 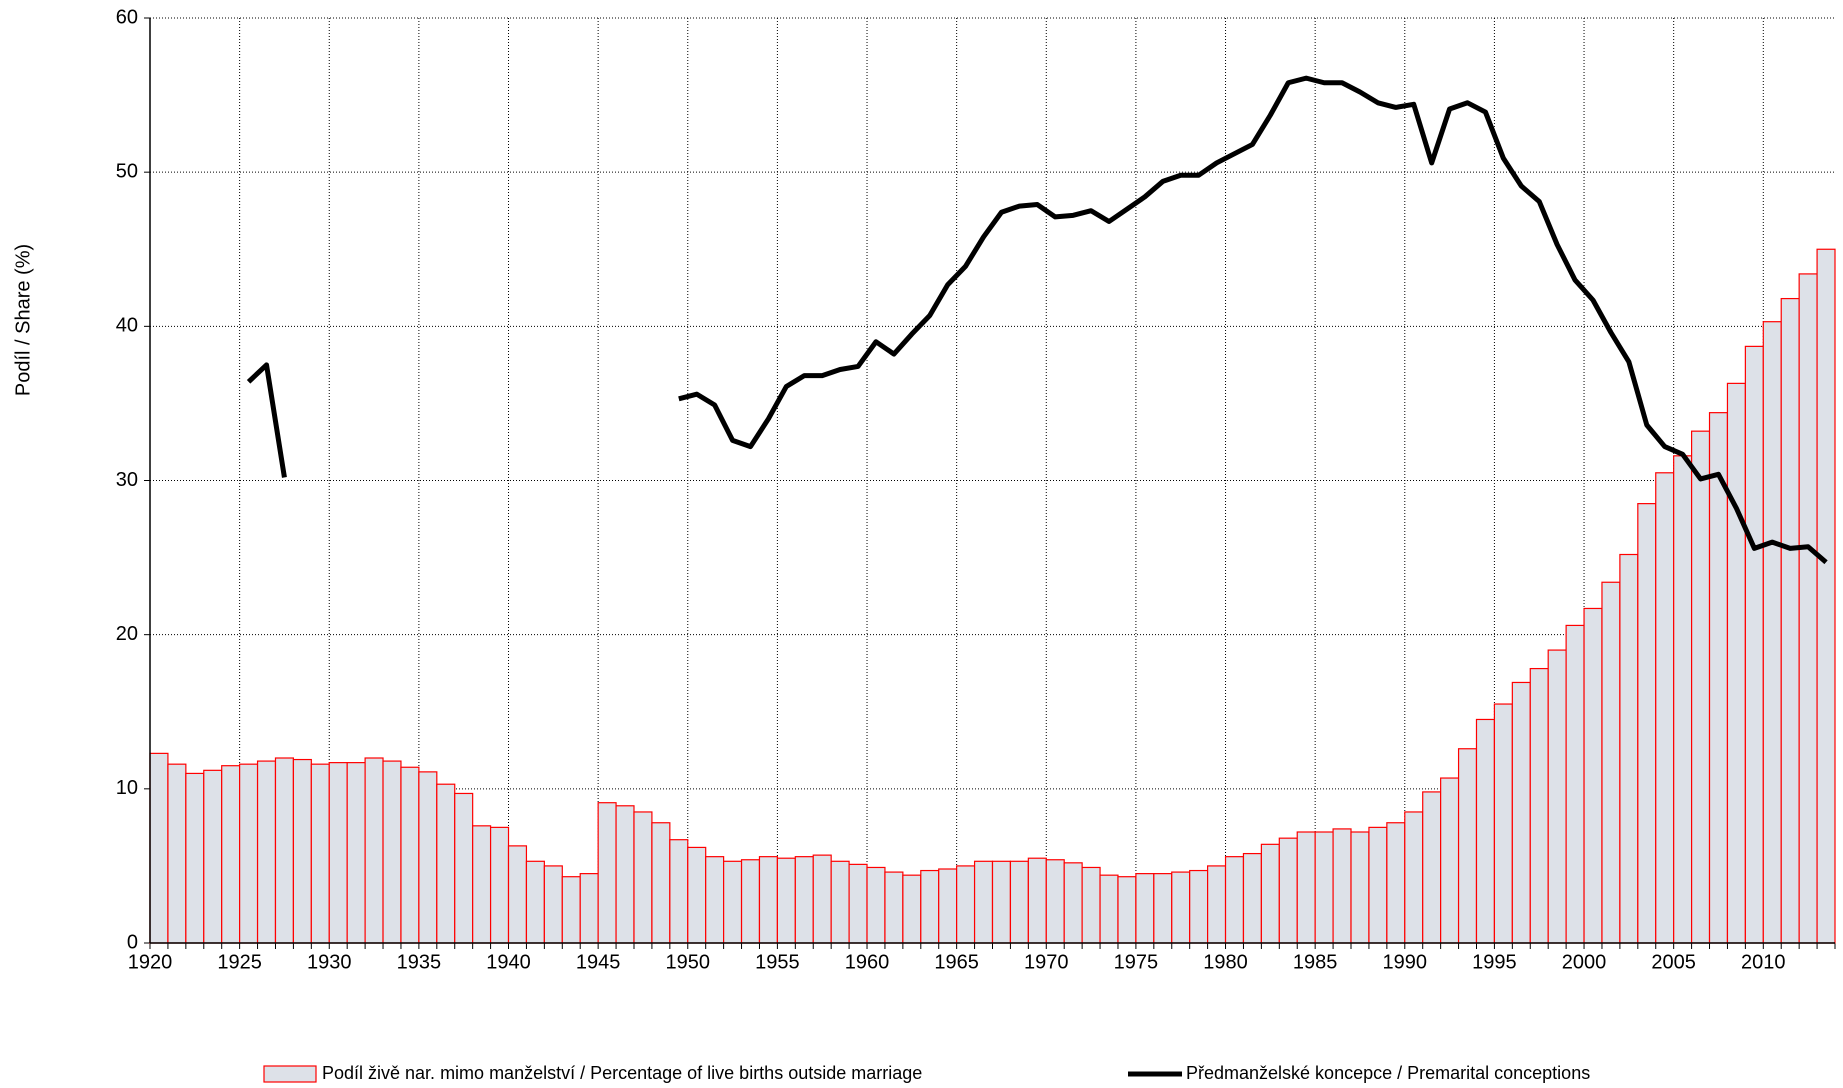 What do you see at coordinates (1136, 962) in the screenshot?
I see `x-tick-label: 1975` at bounding box center [1136, 962].